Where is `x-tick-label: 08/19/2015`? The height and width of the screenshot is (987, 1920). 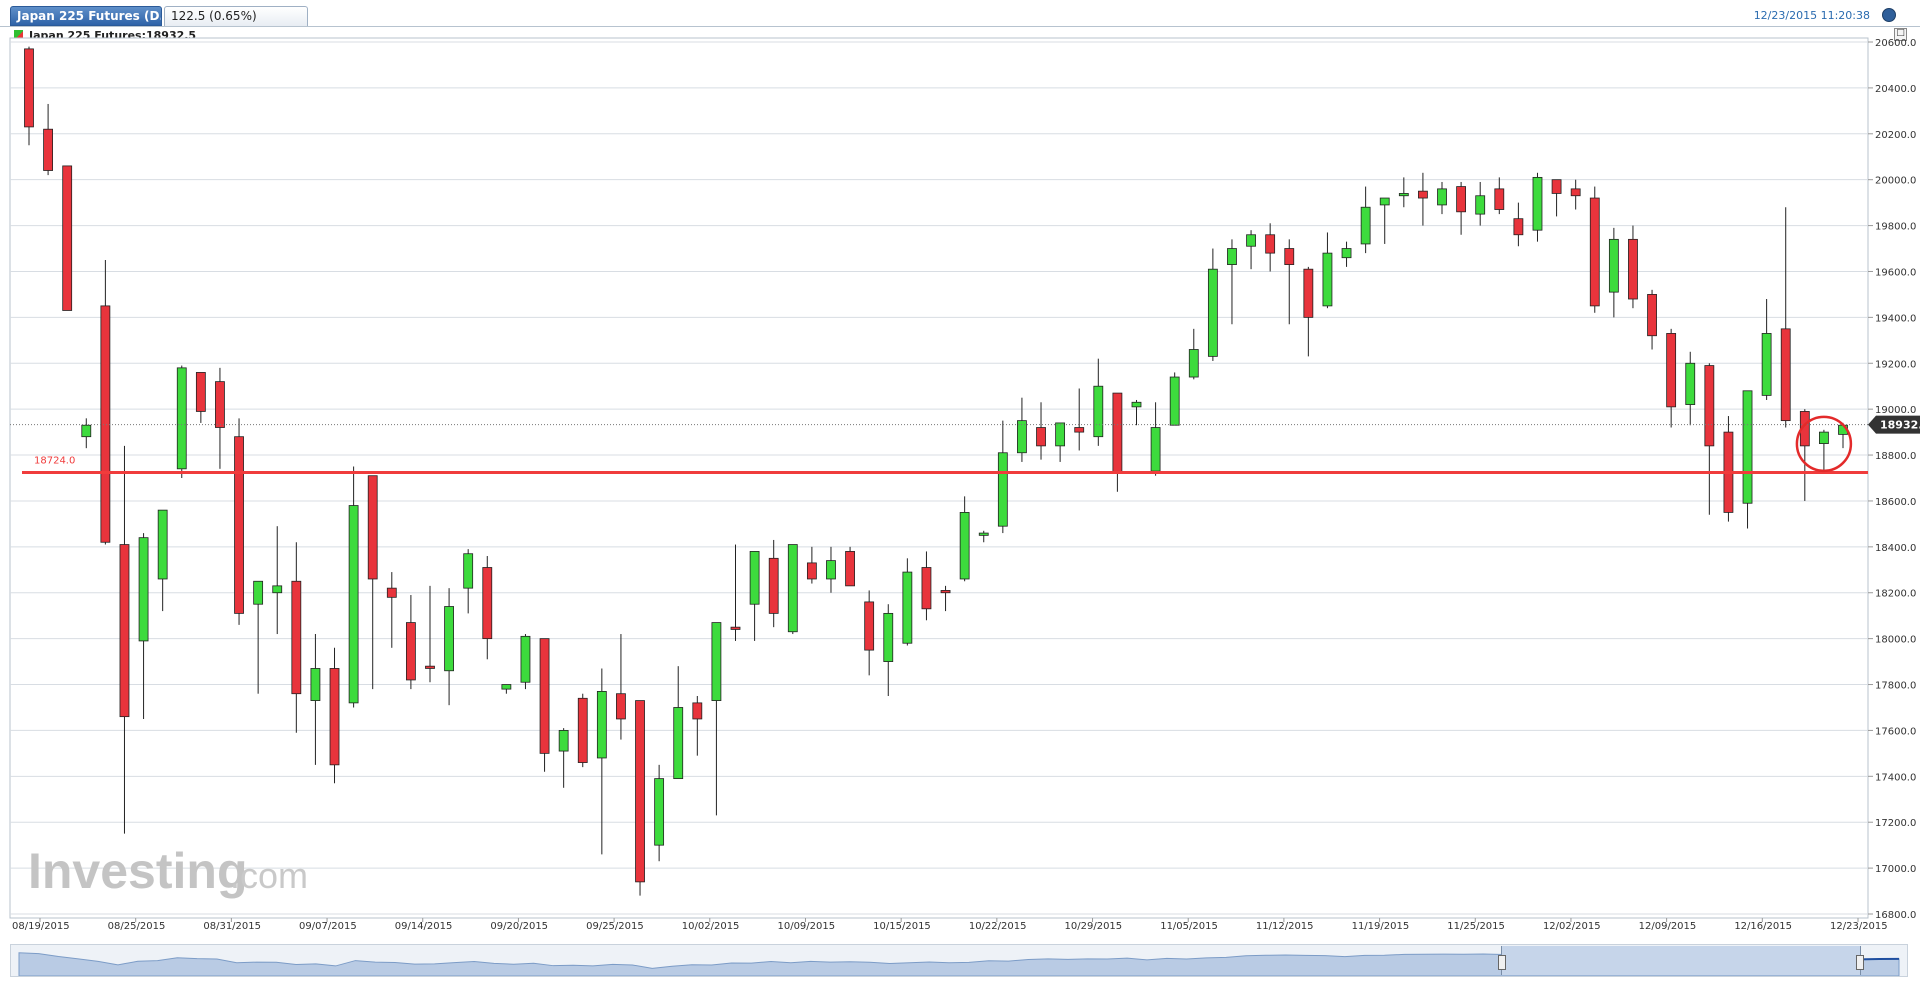 x-tick-label: 08/19/2015 is located at coordinates (41, 926).